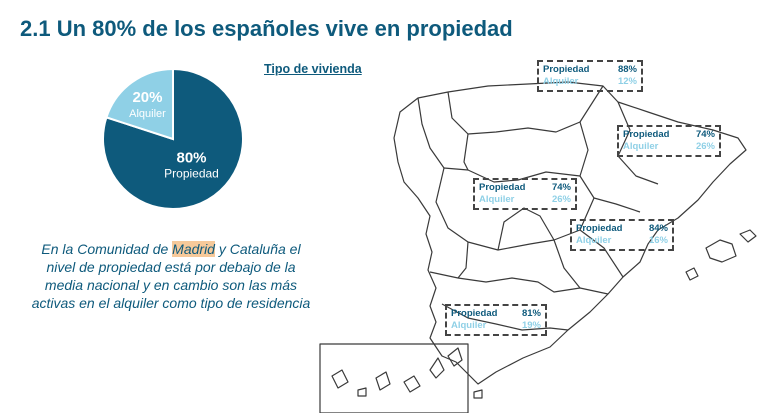 The image size is (769, 413). Describe the element at coordinates (658, 240) in the screenshot. I see `rent-value: 16%` at that location.